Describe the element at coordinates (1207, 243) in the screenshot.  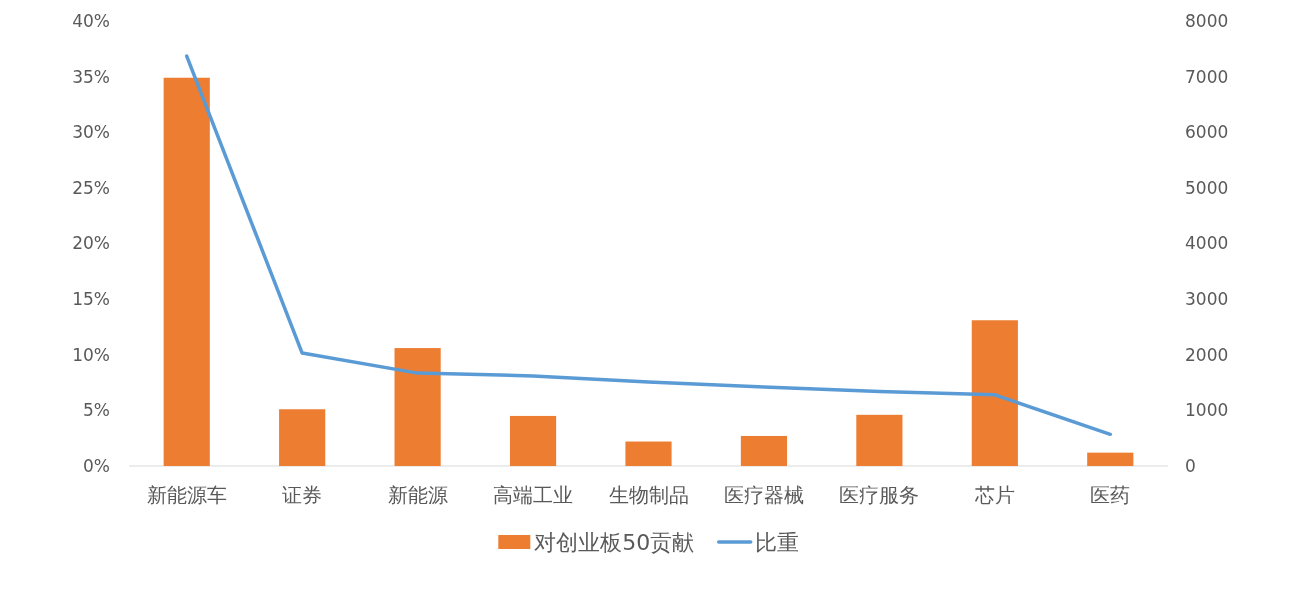
I see `y2-tick-label: 4000` at that location.